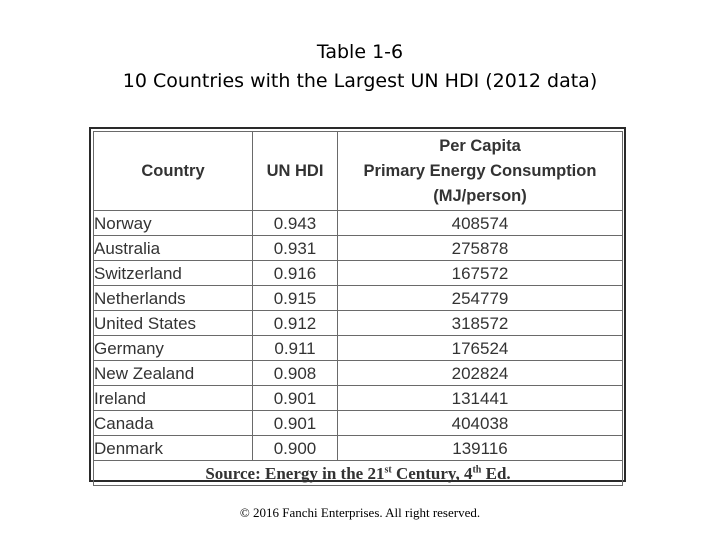 This screenshot has width=720, height=540. Describe the element at coordinates (173, 373) in the screenshot. I see `cell-country: New Zealand` at that location.